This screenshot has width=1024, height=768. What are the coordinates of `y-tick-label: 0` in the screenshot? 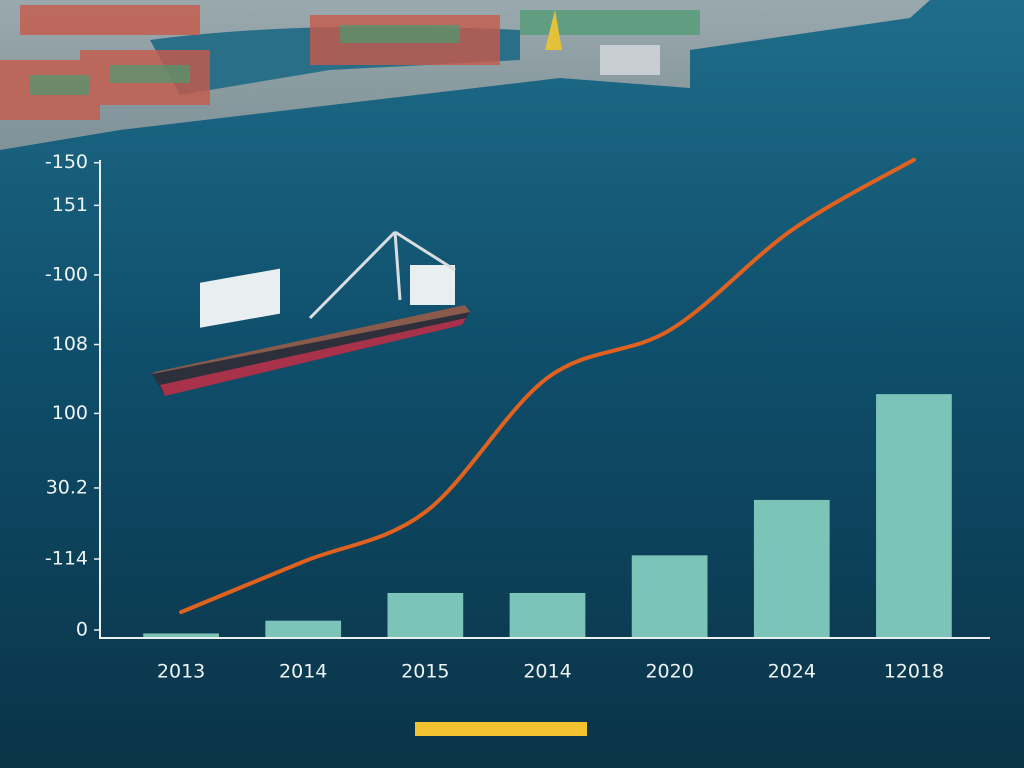 It's located at (82, 630).